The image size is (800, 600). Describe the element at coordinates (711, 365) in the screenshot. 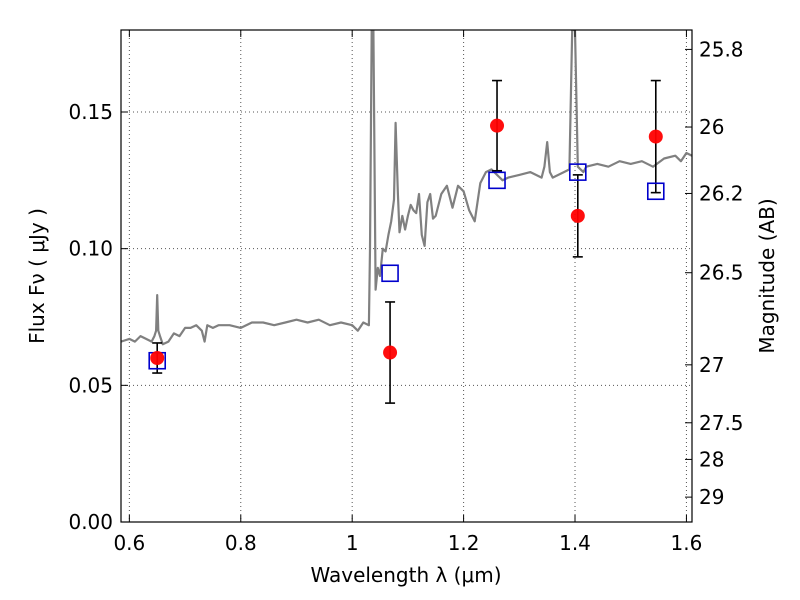

I see `right-tick-label: 27` at that location.